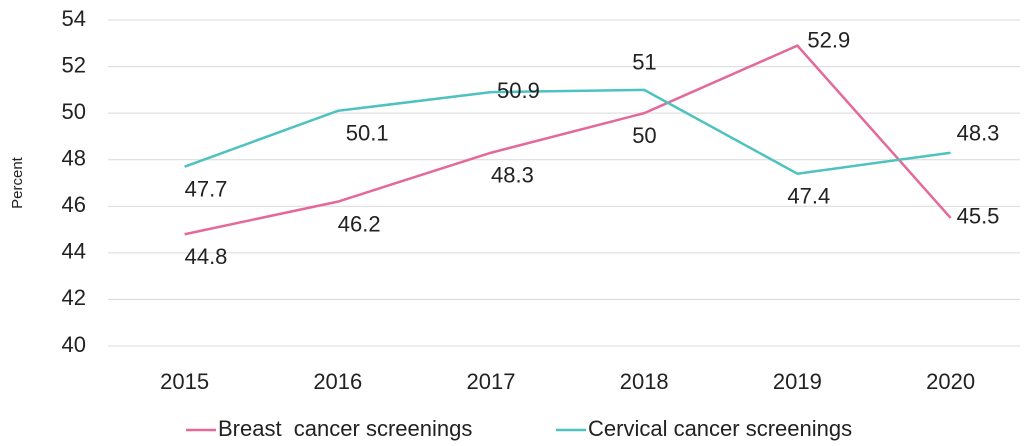 The width and height of the screenshot is (1027, 446). What do you see at coordinates (74, 158) in the screenshot?
I see `y-tick-label: 48` at bounding box center [74, 158].